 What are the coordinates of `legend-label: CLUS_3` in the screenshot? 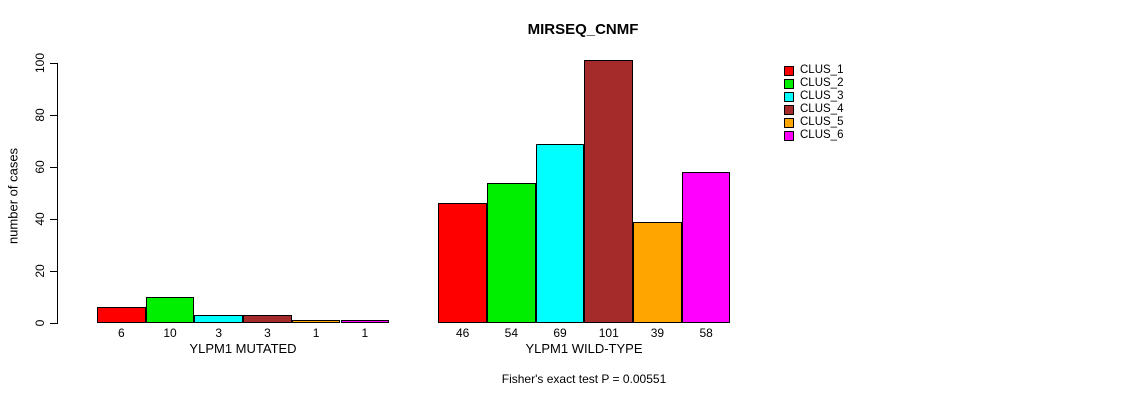 It's located at (822, 96).